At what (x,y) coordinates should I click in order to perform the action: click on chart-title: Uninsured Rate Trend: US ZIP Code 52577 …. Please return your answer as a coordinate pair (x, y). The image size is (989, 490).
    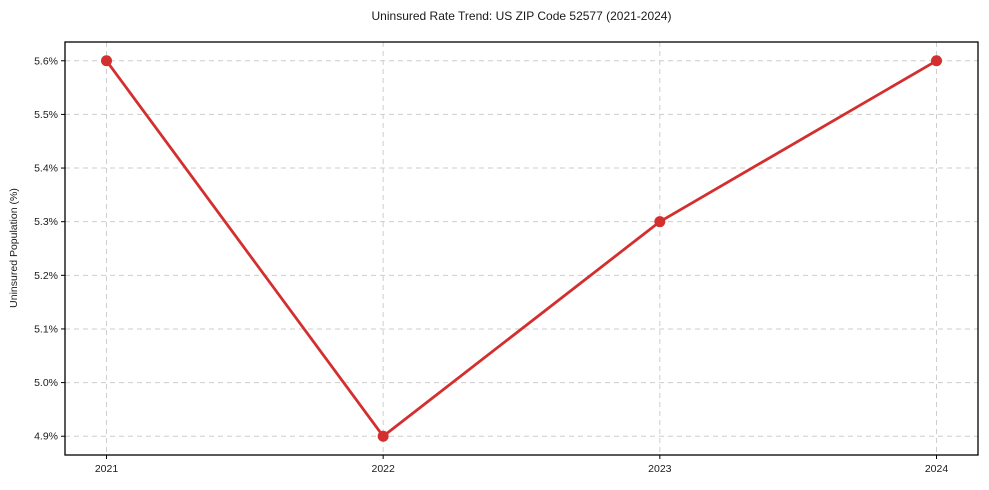
    Looking at the image, I should click on (521, 16).